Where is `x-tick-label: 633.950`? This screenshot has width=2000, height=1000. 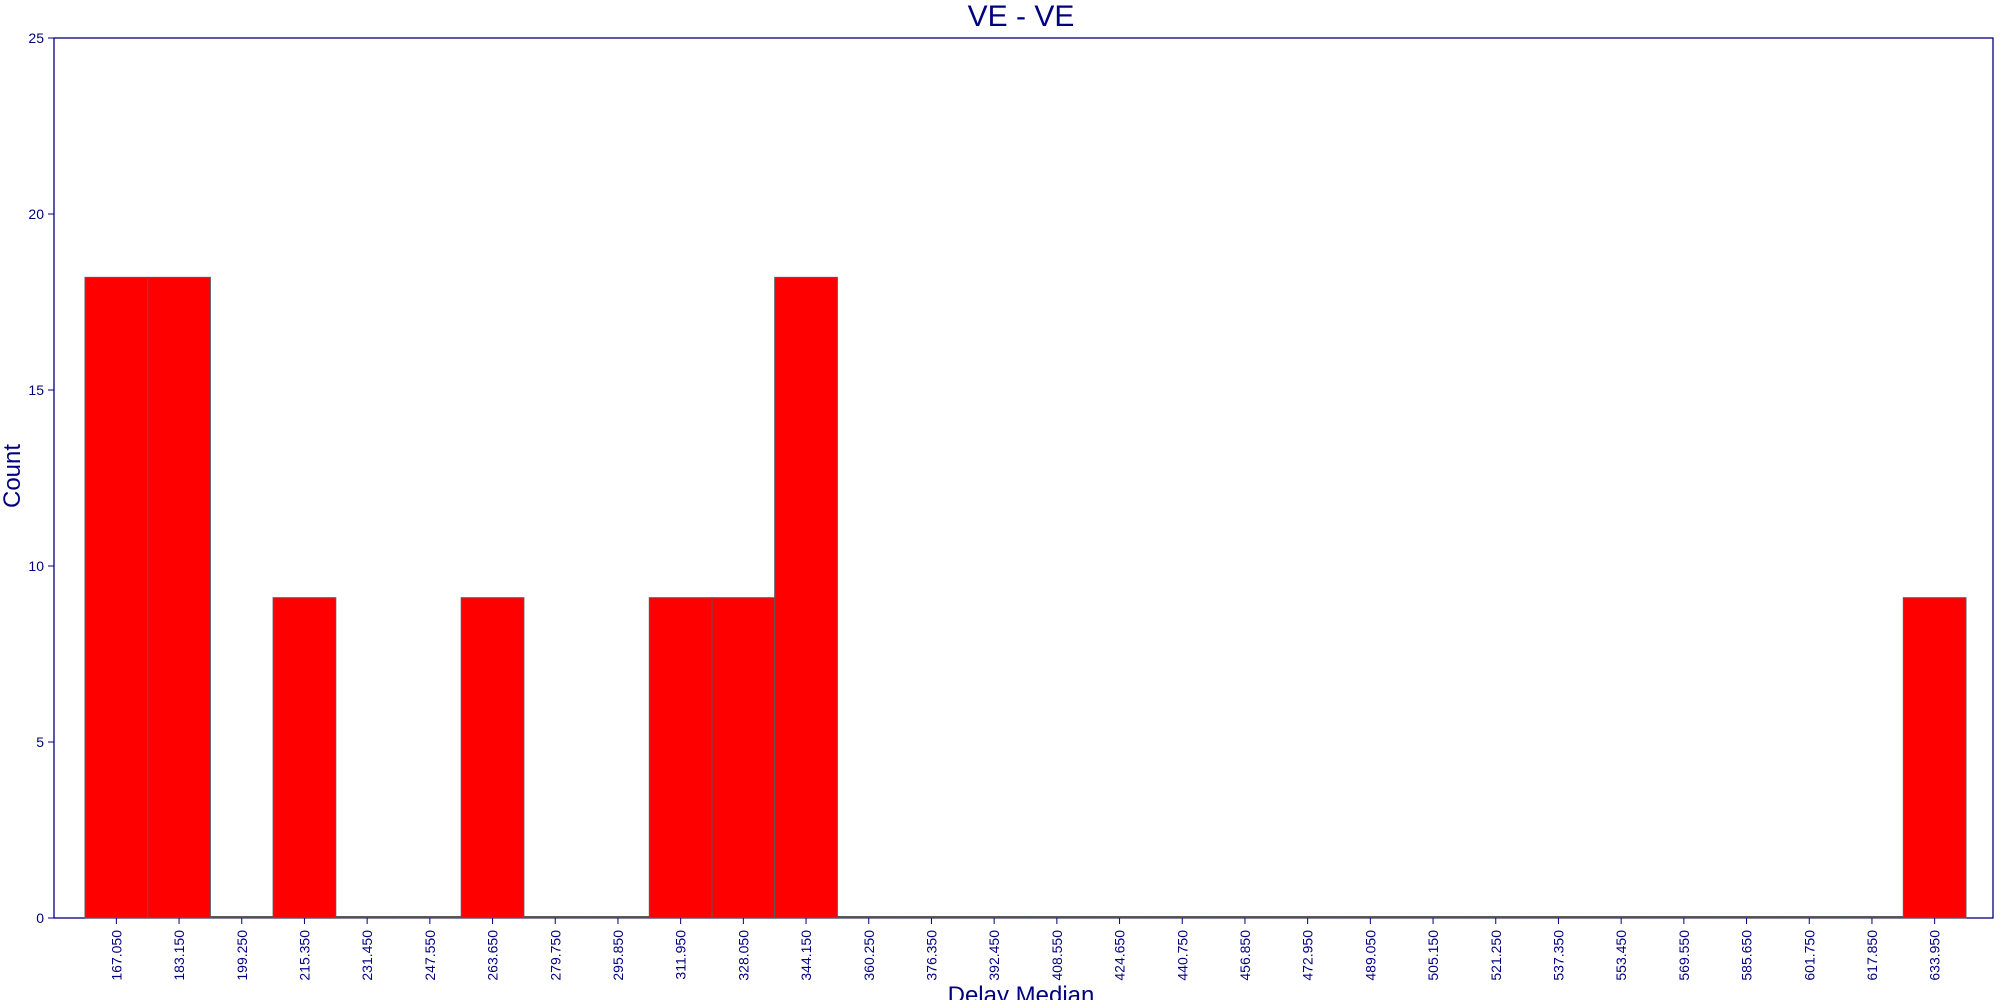
x-tick-label: 633.950 is located at coordinates (1935, 955).